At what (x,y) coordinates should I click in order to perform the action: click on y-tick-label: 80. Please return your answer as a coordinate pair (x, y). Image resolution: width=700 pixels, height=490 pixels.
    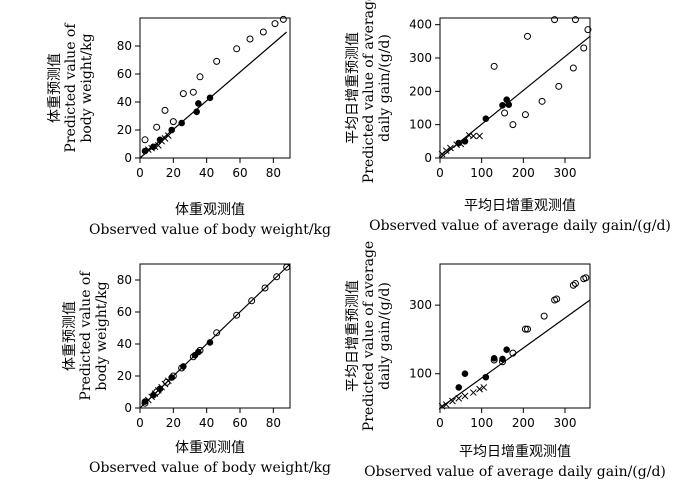
    Looking at the image, I should click on (124, 46).